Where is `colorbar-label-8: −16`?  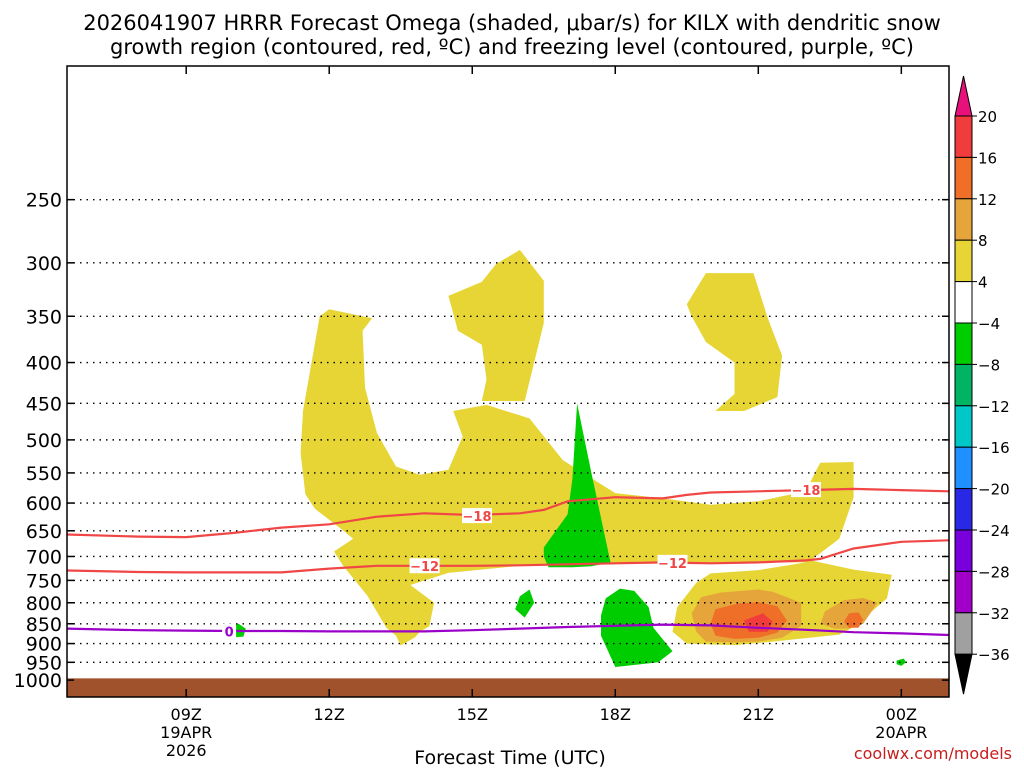 colorbar-label-8: −16 is located at coordinates (994, 448).